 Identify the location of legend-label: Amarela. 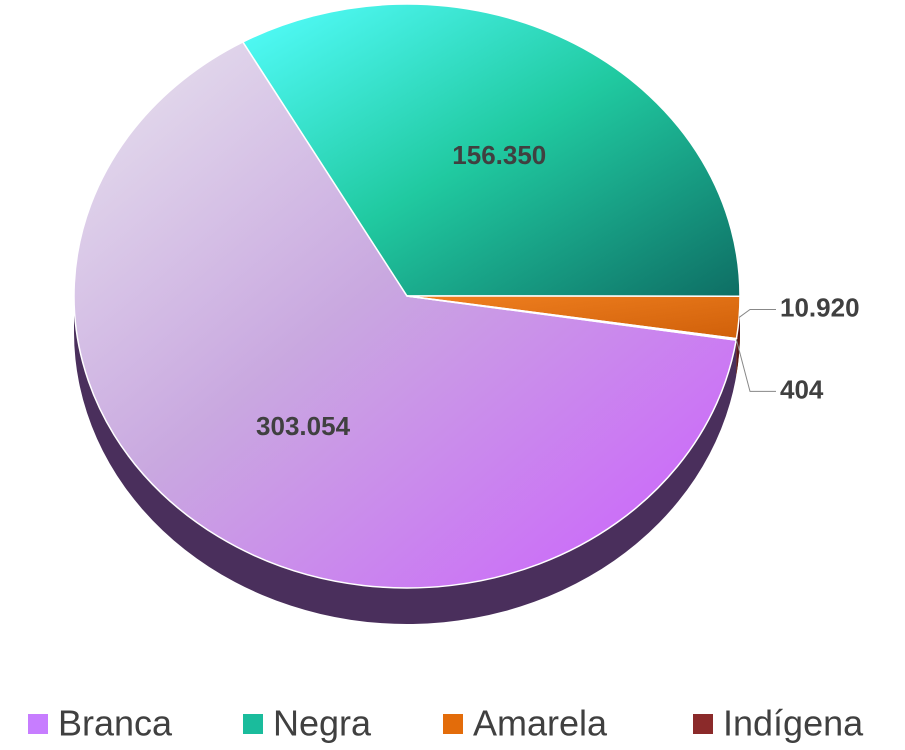
(540, 723).